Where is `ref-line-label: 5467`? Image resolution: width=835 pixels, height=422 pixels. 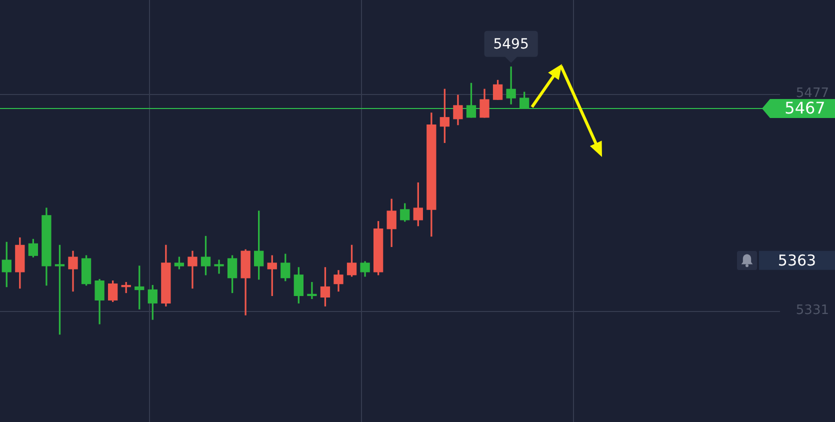
ref-line-label: 5467 is located at coordinates (805, 108).